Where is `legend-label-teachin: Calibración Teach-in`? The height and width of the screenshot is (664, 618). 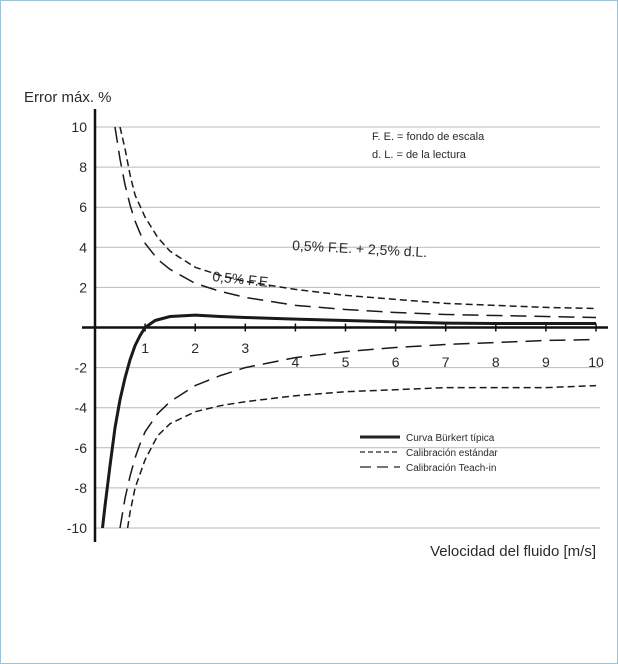 legend-label-teachin: Calibración Teach-in is located at coordinates (451, 468).